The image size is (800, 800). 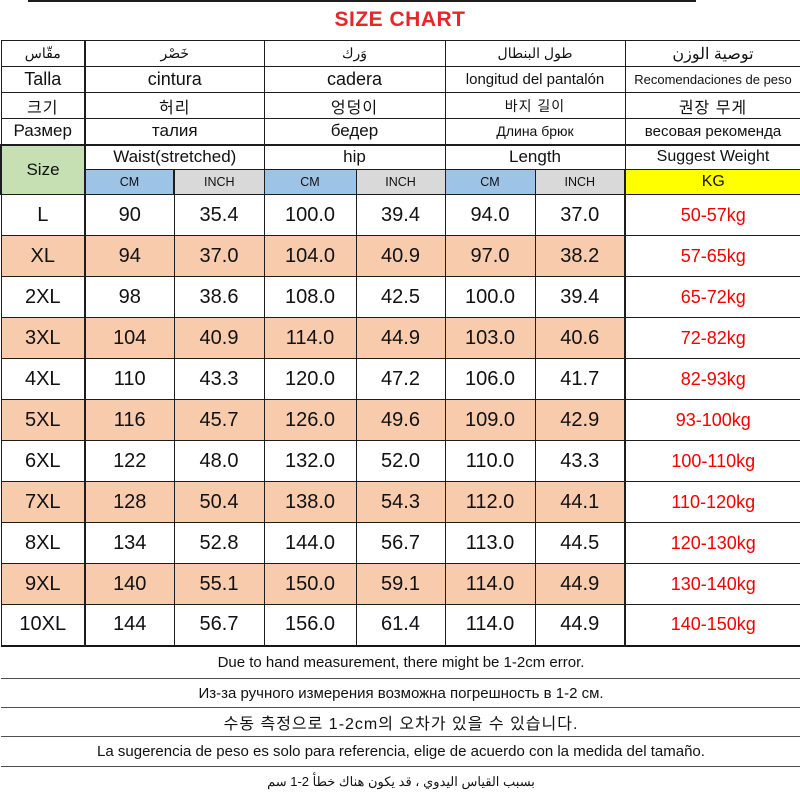 What do you see at coordinates (490, 215) in the screenshot?
I see `length-cm-cell: 94.0` at bounding box center [490, 215].